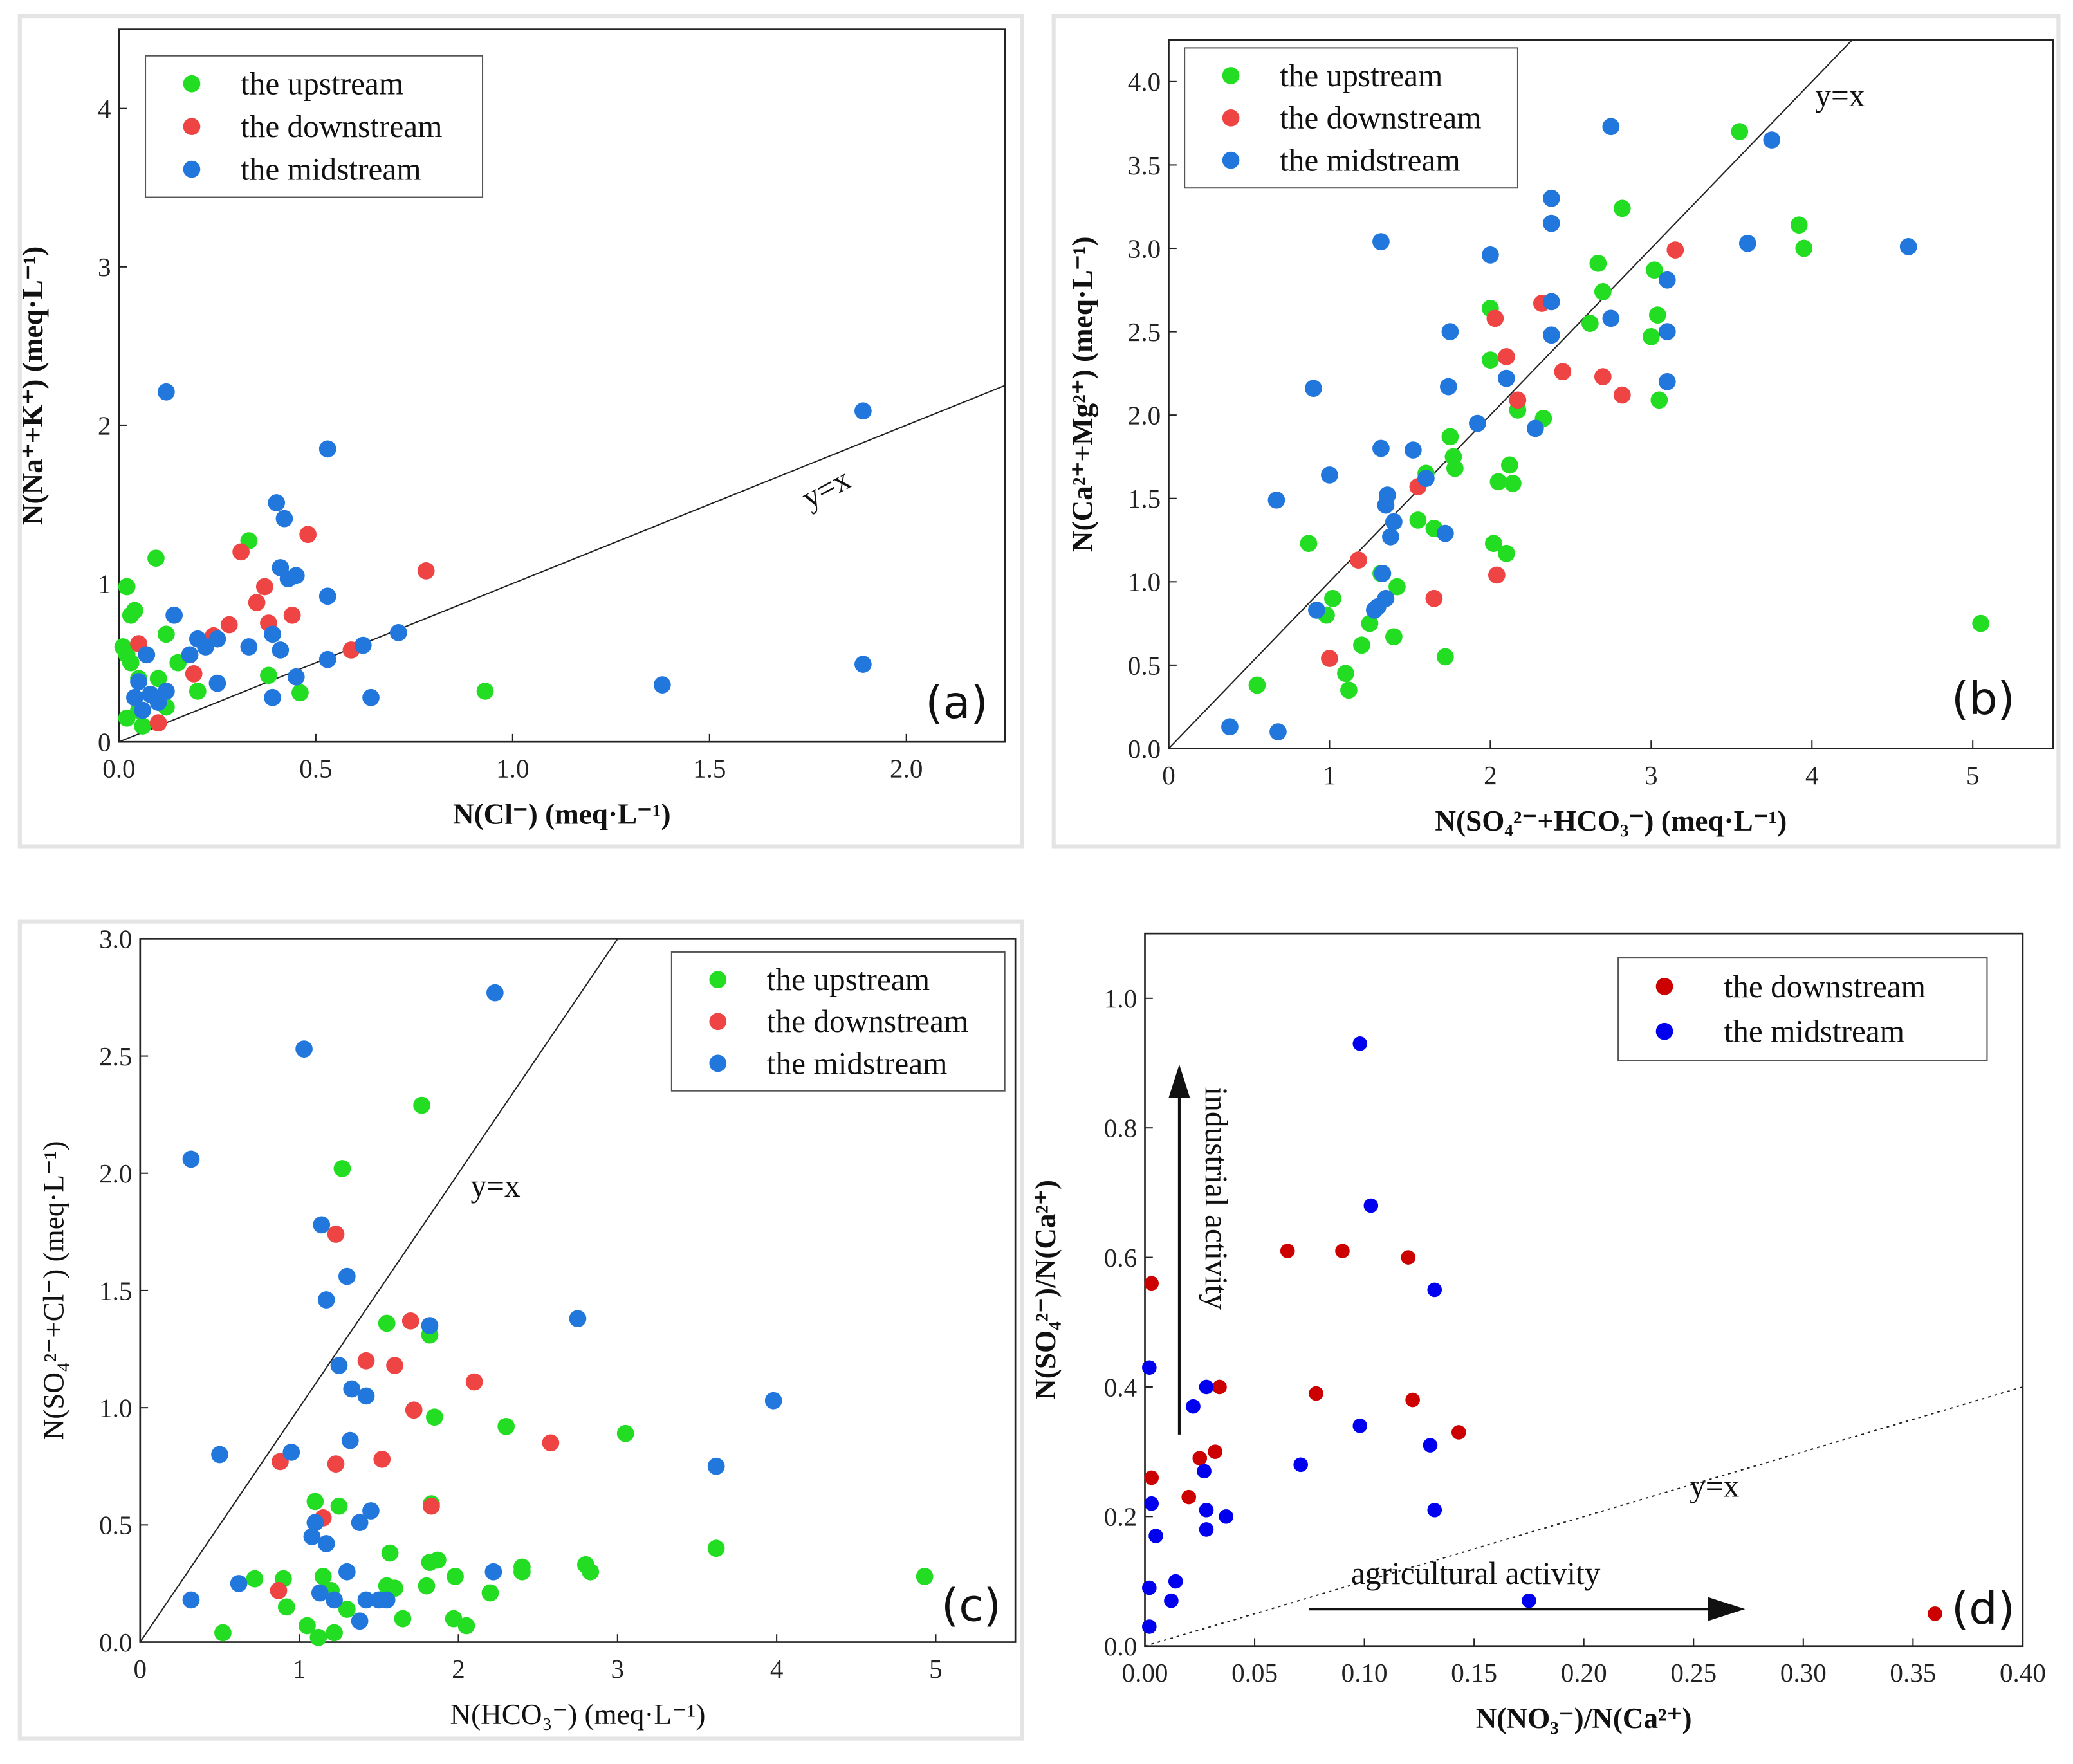 This screenshot has height=1764, width=2073. Describe the element at coordinates (1351, 118) in the screenshot. I see `legend: the upstream the downstream the midstream` at that location.